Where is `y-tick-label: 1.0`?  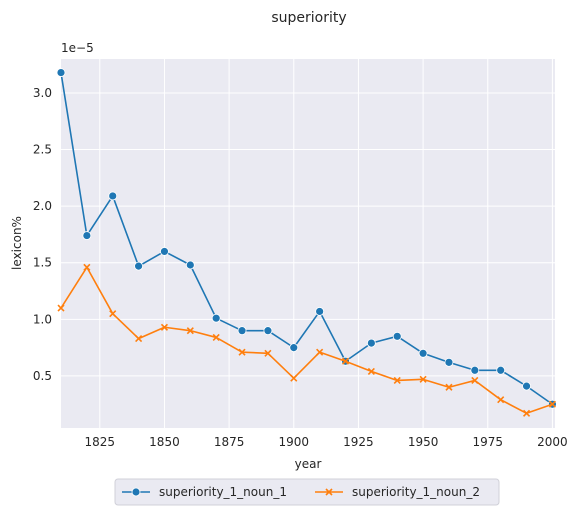 y-tick-label: 1.0 is located at coordinates (42, 319).